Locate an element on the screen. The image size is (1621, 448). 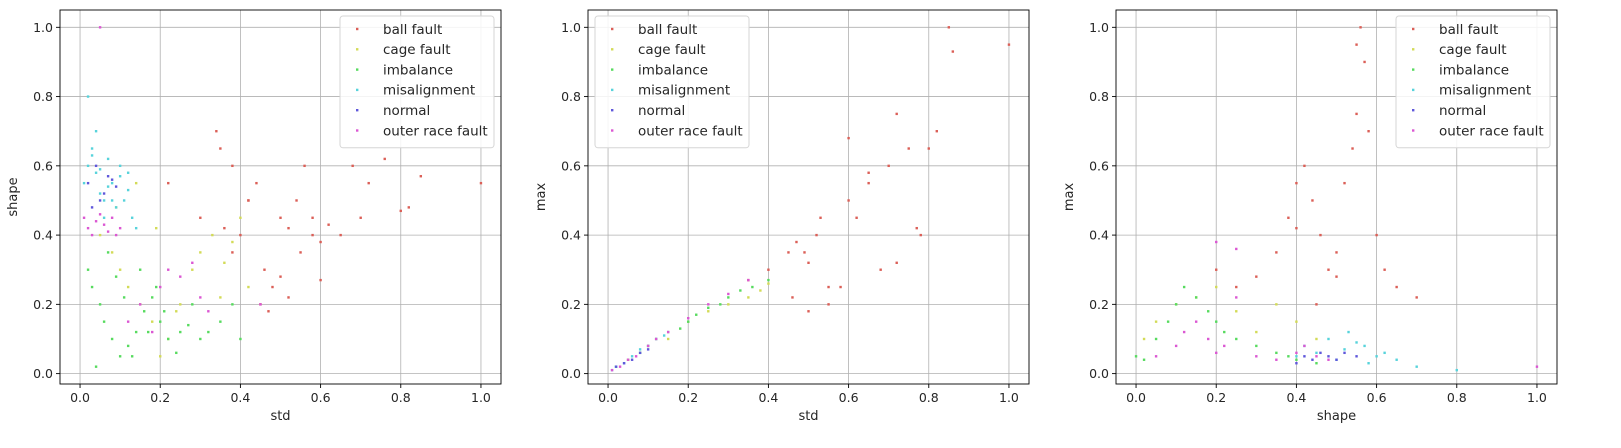
legend-label: misalignment is located at coordinates (429, 91).